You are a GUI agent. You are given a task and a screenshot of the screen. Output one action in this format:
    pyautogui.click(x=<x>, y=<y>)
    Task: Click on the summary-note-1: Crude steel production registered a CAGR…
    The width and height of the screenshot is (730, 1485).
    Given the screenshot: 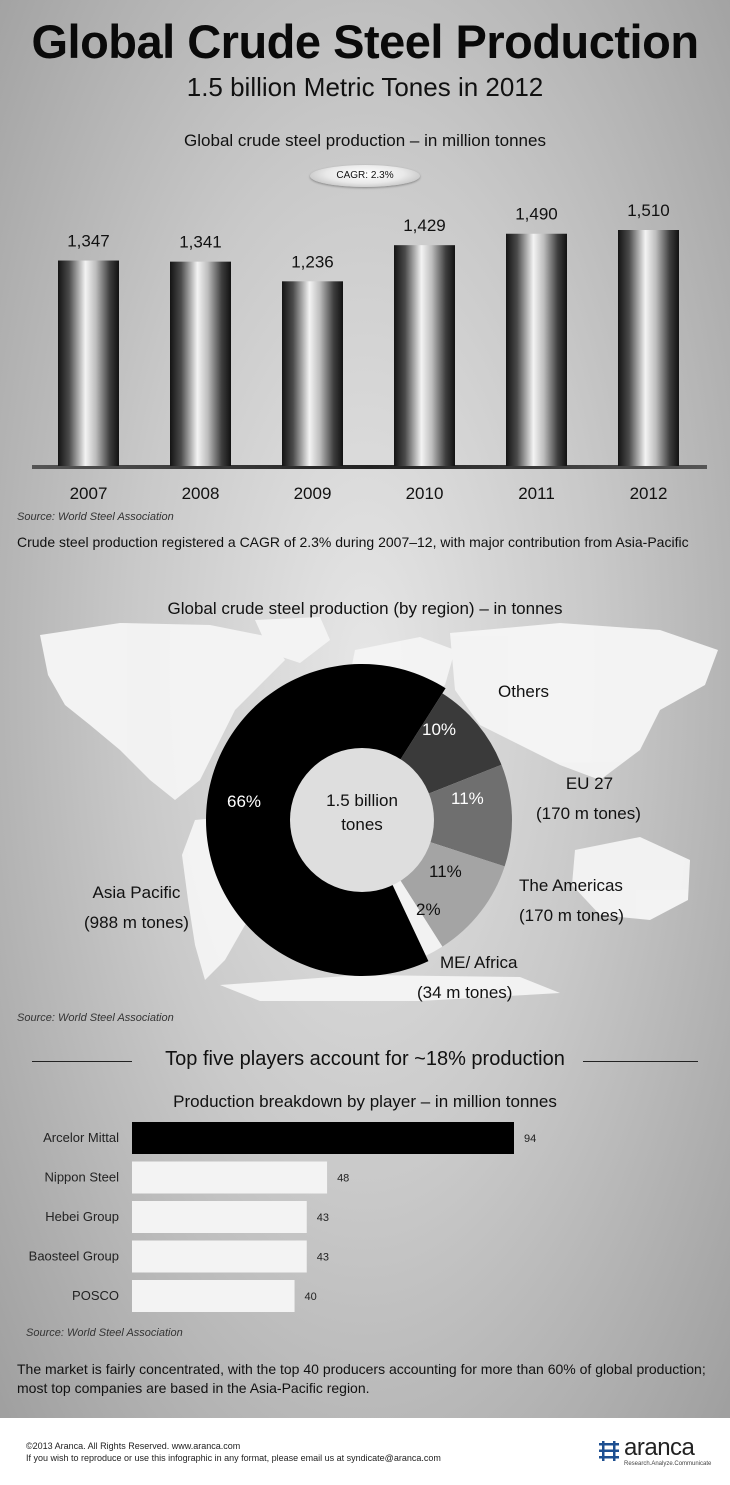 What is the action you would take?
    pyautogui.click(x=353, y=542)
    